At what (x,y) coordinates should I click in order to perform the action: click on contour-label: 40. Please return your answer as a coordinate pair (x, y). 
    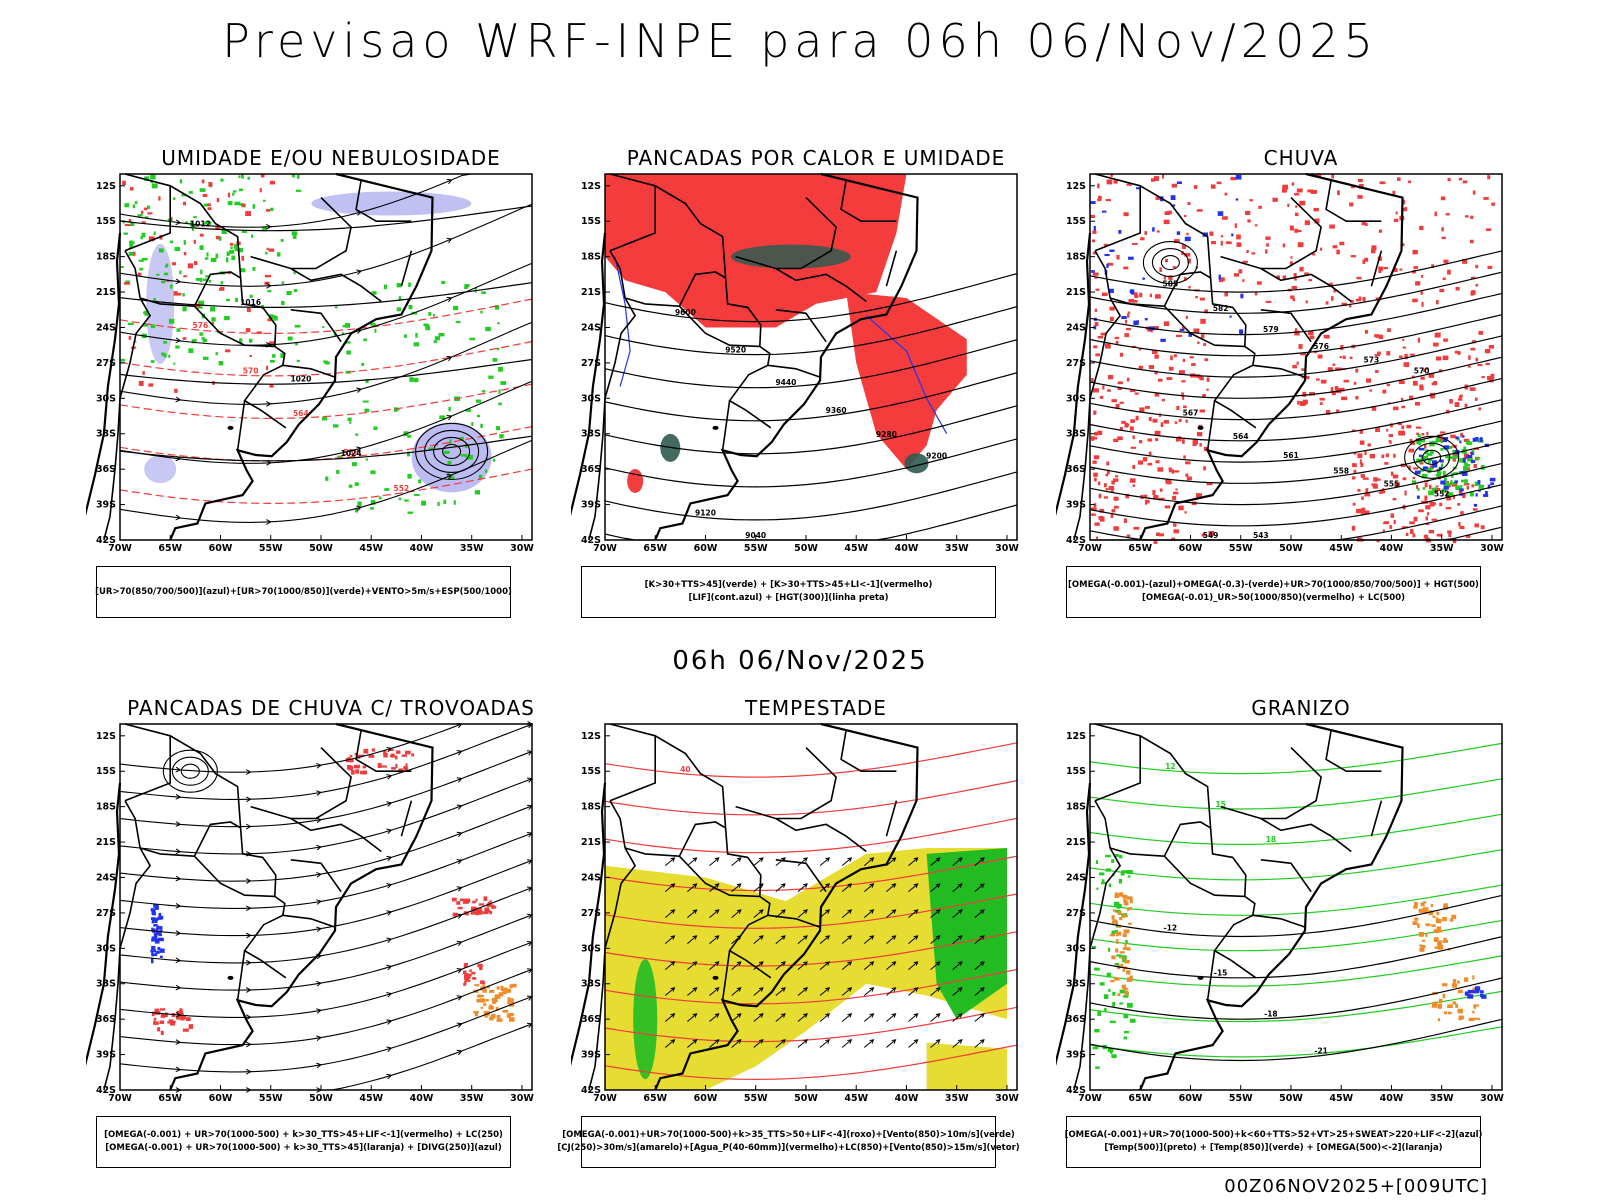
    Looking at the image, I should click on (685, 769).